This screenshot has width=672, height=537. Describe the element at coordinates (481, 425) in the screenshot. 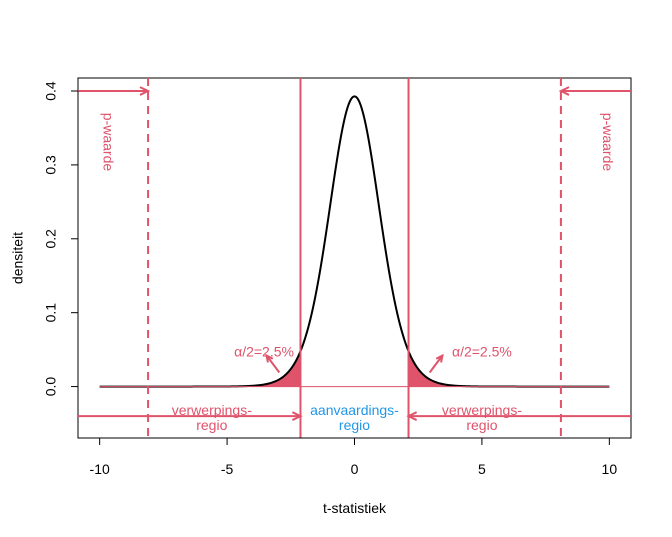

I see `reject-right-label-line2: regio` at that location.